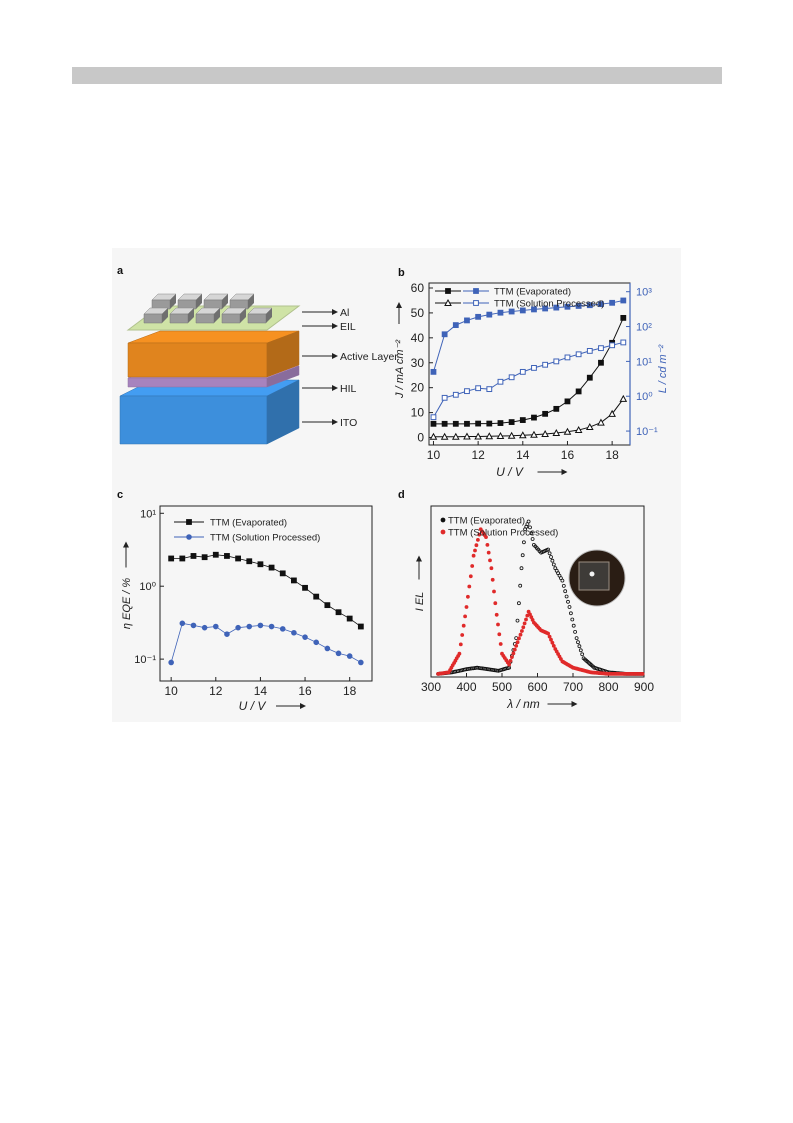  Describe the element at coordinates (401, 495) in the screenshot. I see `panel-d-letter: d` at that location.